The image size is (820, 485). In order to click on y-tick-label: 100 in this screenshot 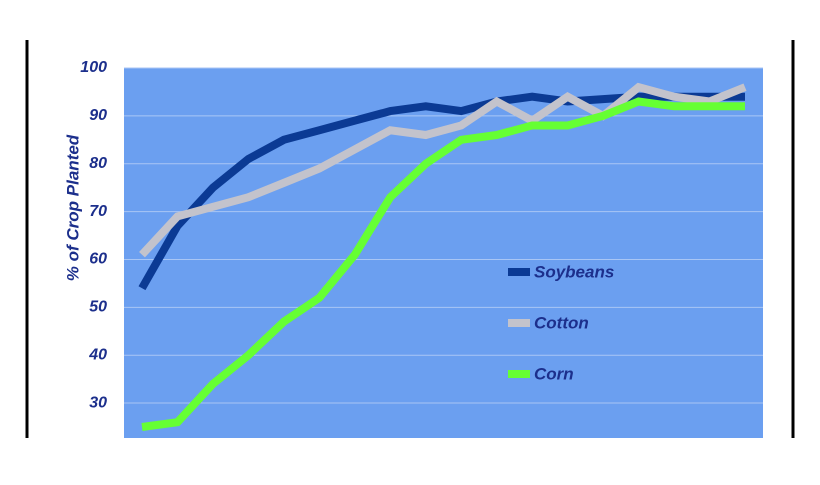, I will do `click(93, 67)`.